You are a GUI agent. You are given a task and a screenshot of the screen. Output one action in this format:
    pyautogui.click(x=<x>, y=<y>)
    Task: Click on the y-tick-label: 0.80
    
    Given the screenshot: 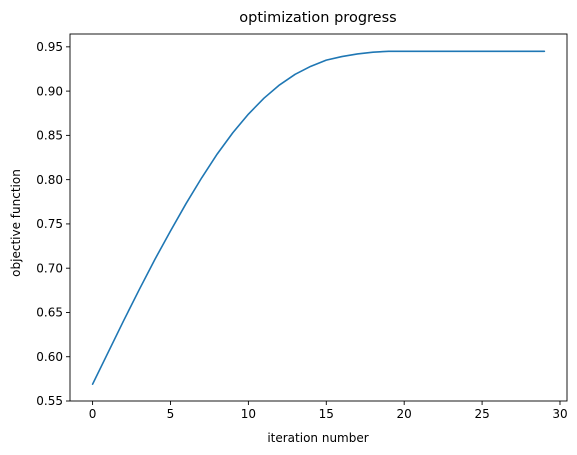 What is the action you would take?
    pyautogui.click(x=49, y=180)
    